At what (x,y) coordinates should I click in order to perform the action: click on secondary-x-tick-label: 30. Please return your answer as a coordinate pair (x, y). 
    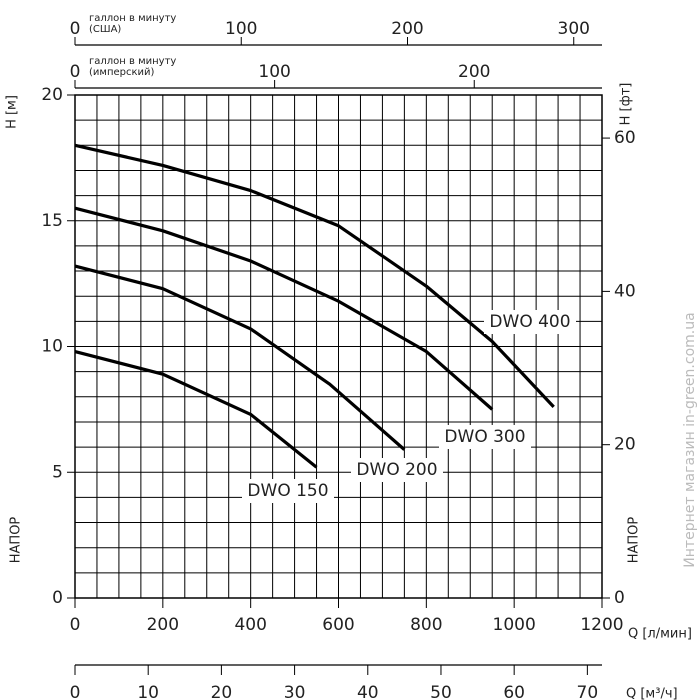
    Looking at the image, I should click on (295, 691).